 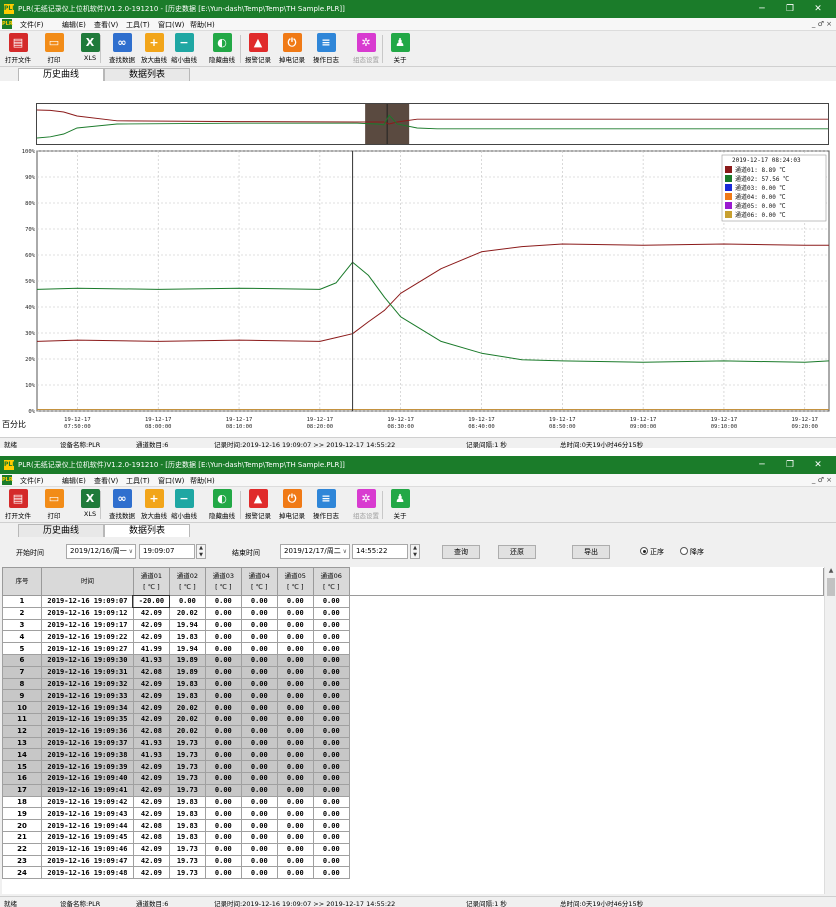 I want to click on column-header: 通道04 [ ℃ ], so click(x=259, y=581).